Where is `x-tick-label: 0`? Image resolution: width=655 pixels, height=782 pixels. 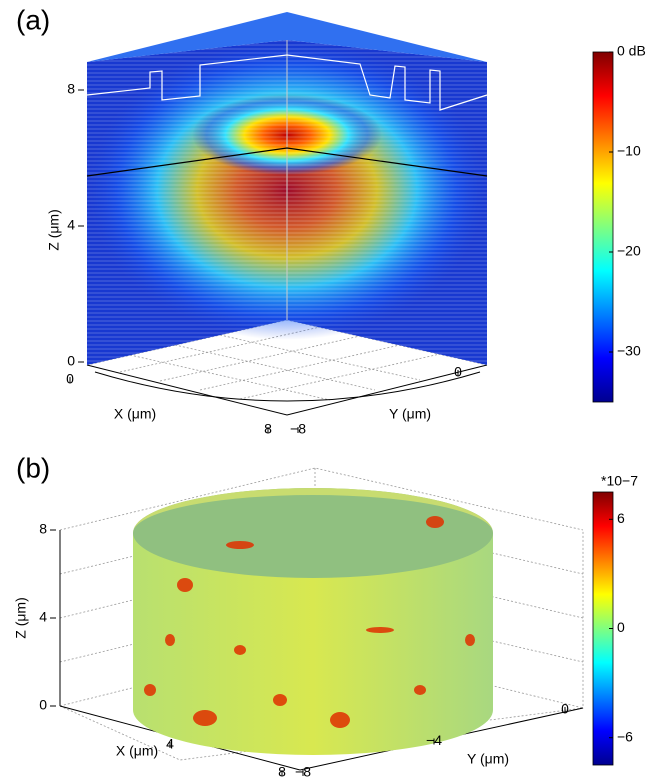 x-tick-label: 0 is located at coordinates (70, 379).